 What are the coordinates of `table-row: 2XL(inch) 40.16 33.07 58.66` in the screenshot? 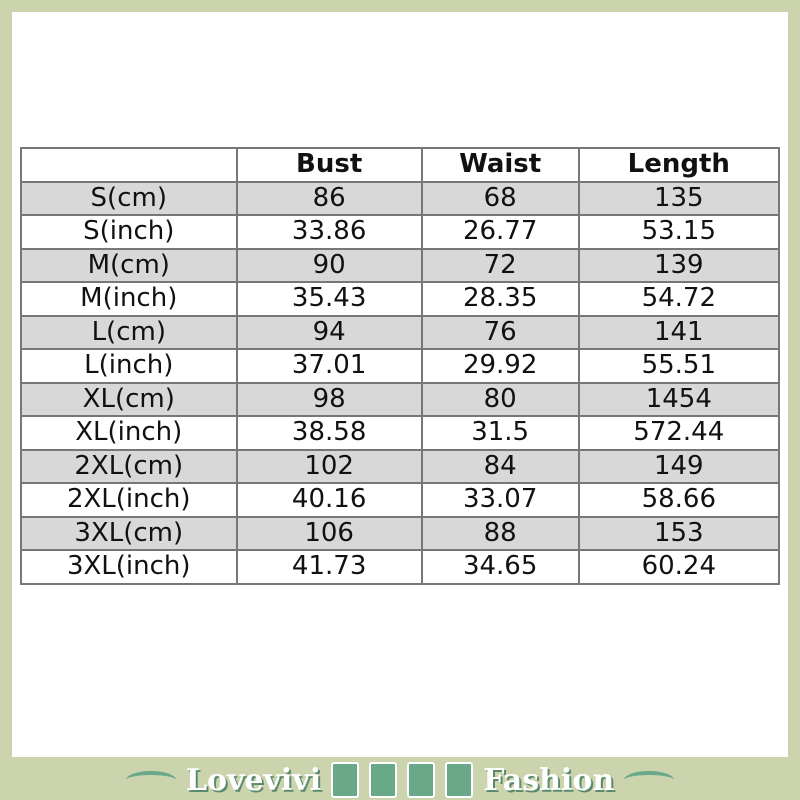 It's located at (400, 500).